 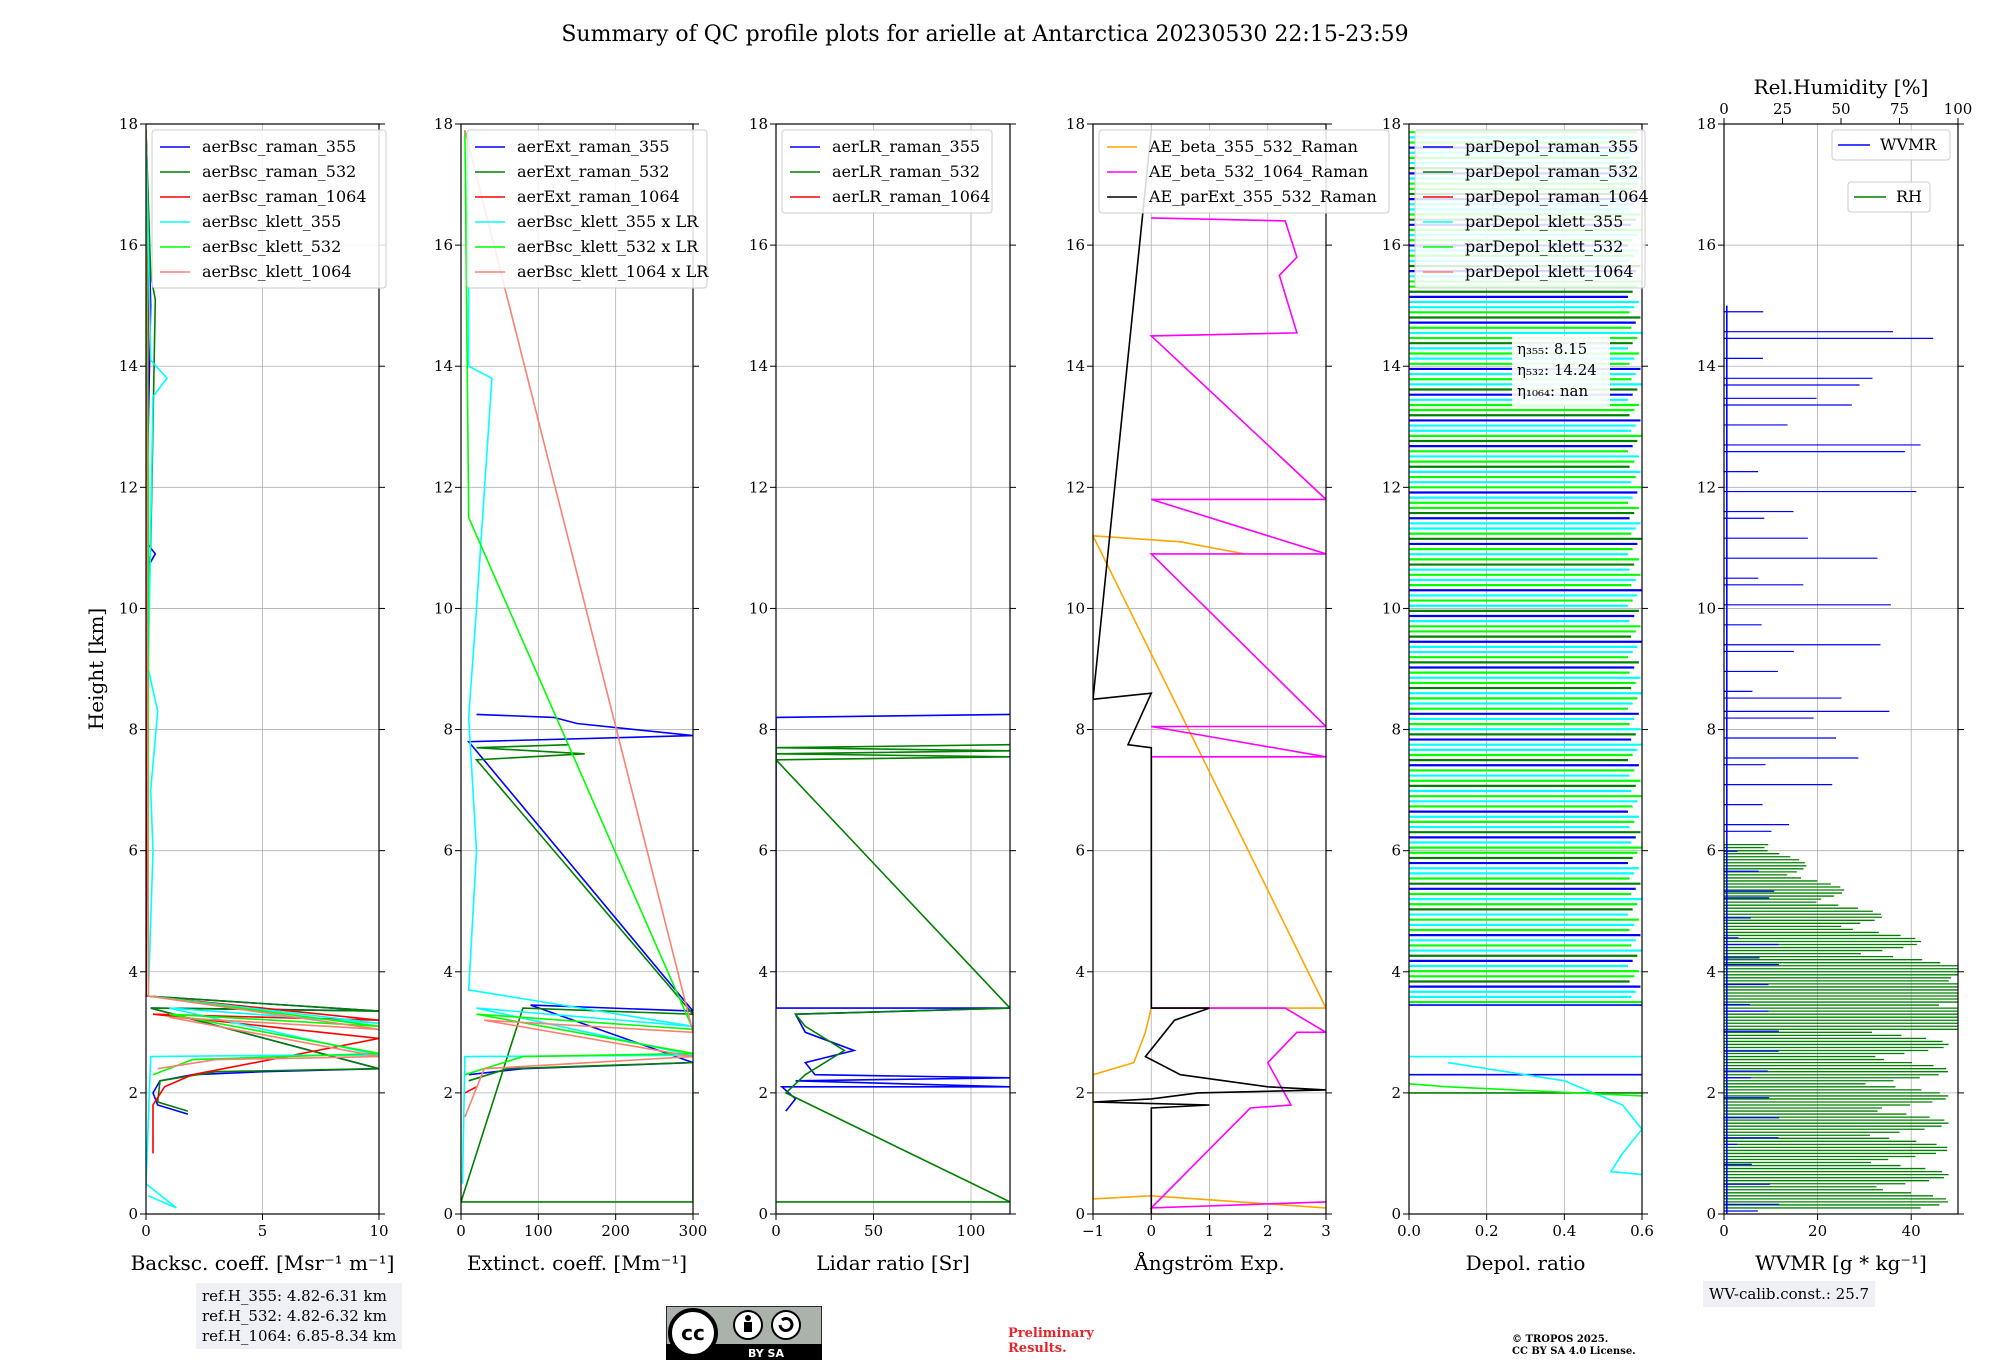 I want to click on x-axis-label: WVMR [g * kg⁻¹], so click(x=1841, y=1263).